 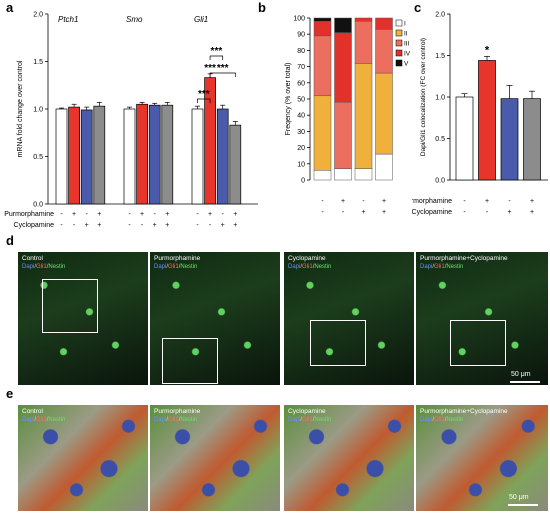 I want to click on panel-d-micrograph: Control Dapi/Gli1/Nestin, so click(x=83, y=318).